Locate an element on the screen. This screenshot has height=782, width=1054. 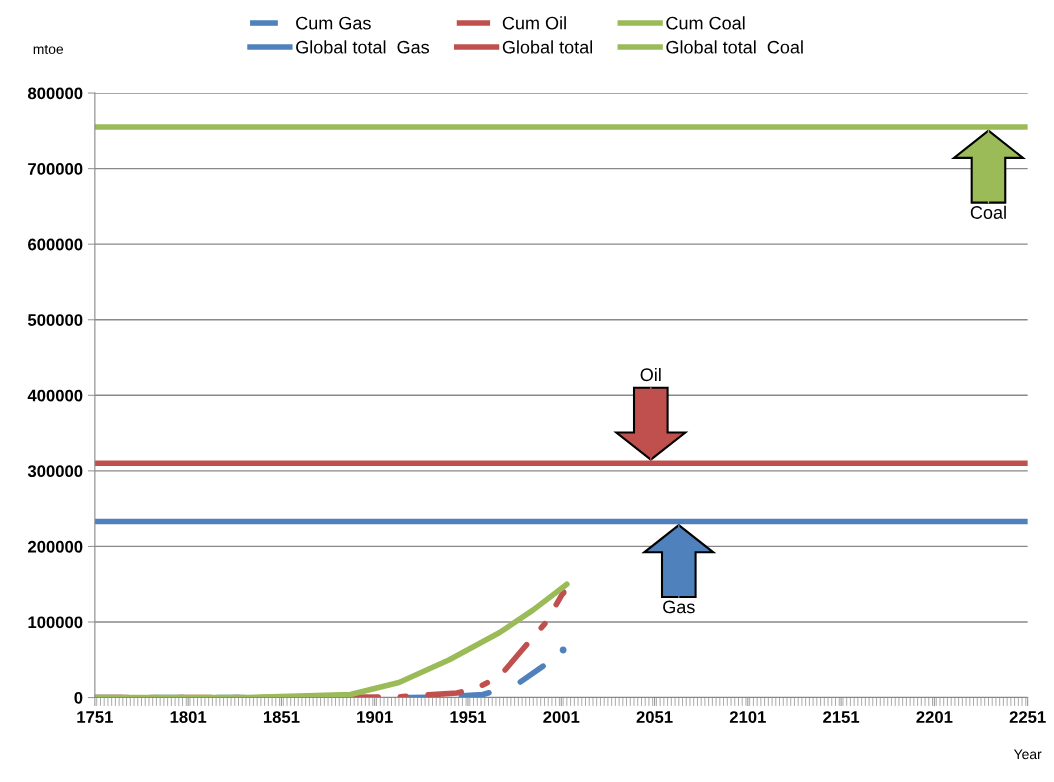
legend-label: Cum Oil is located at coordinates (534, 23).